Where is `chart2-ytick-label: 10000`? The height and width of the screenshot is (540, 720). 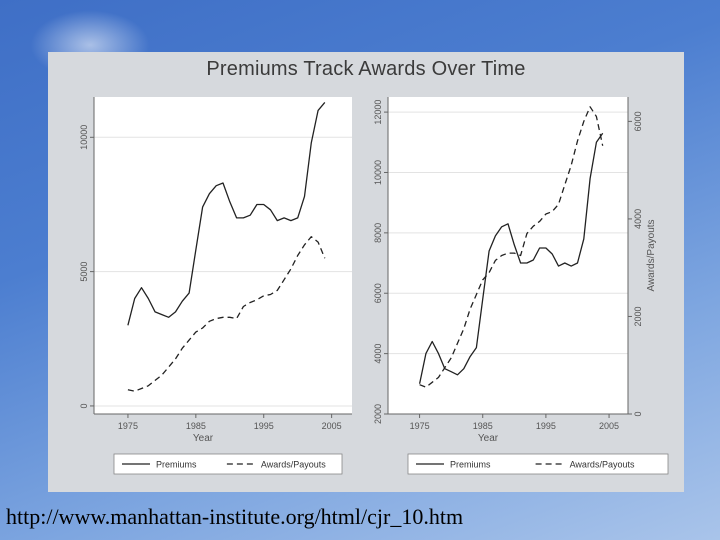
chart2-ytick-label: 10000 is located at coordinates (378, 172).